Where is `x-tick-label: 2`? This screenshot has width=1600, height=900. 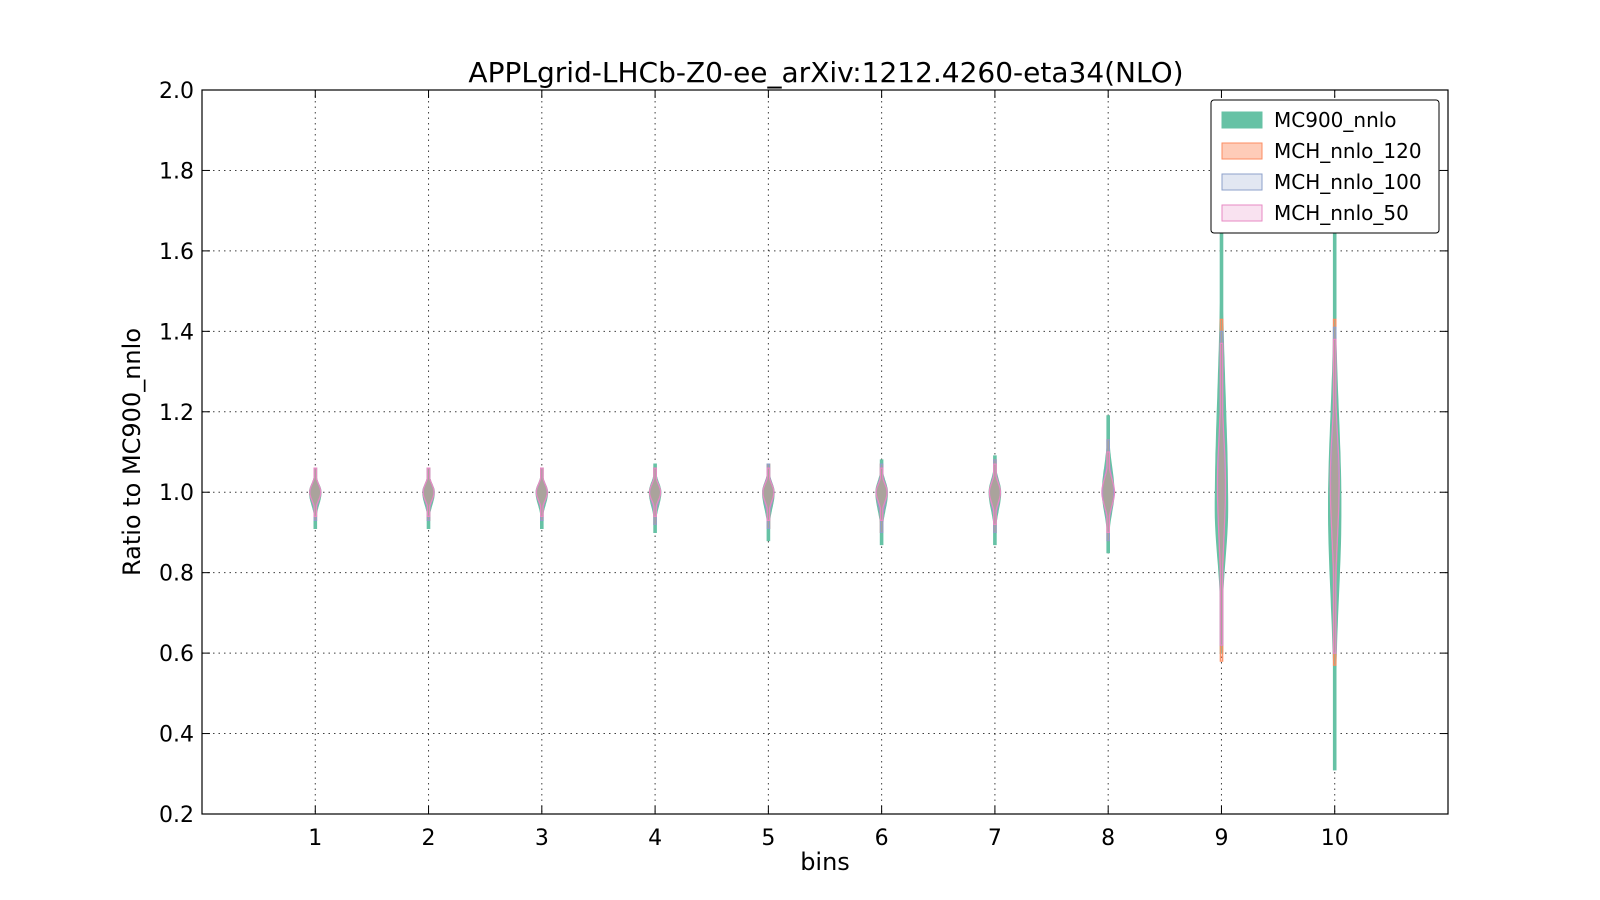
x-tick-label: 2 is located at coordinates (429, 838).